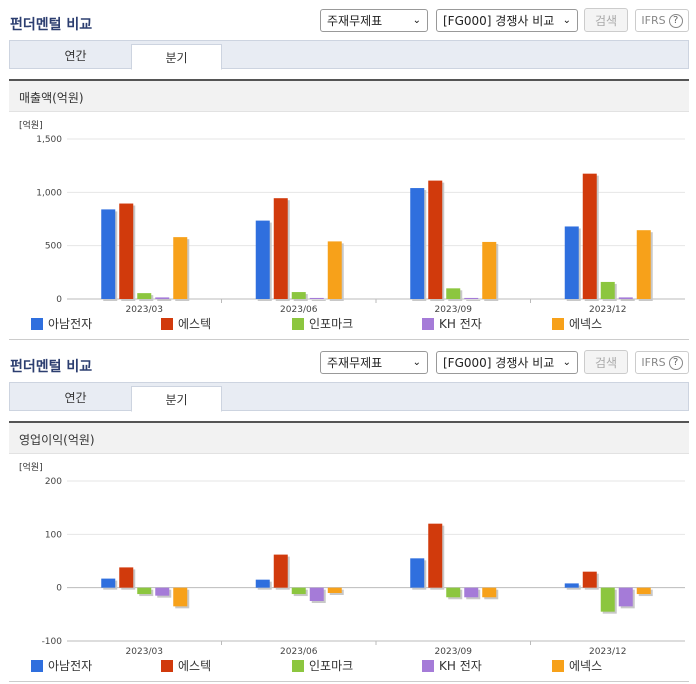  What do you see at coordinates (586, 324) in the screenshot?
I see `legend-label: 에넥스` at bounding box center [586, 324].